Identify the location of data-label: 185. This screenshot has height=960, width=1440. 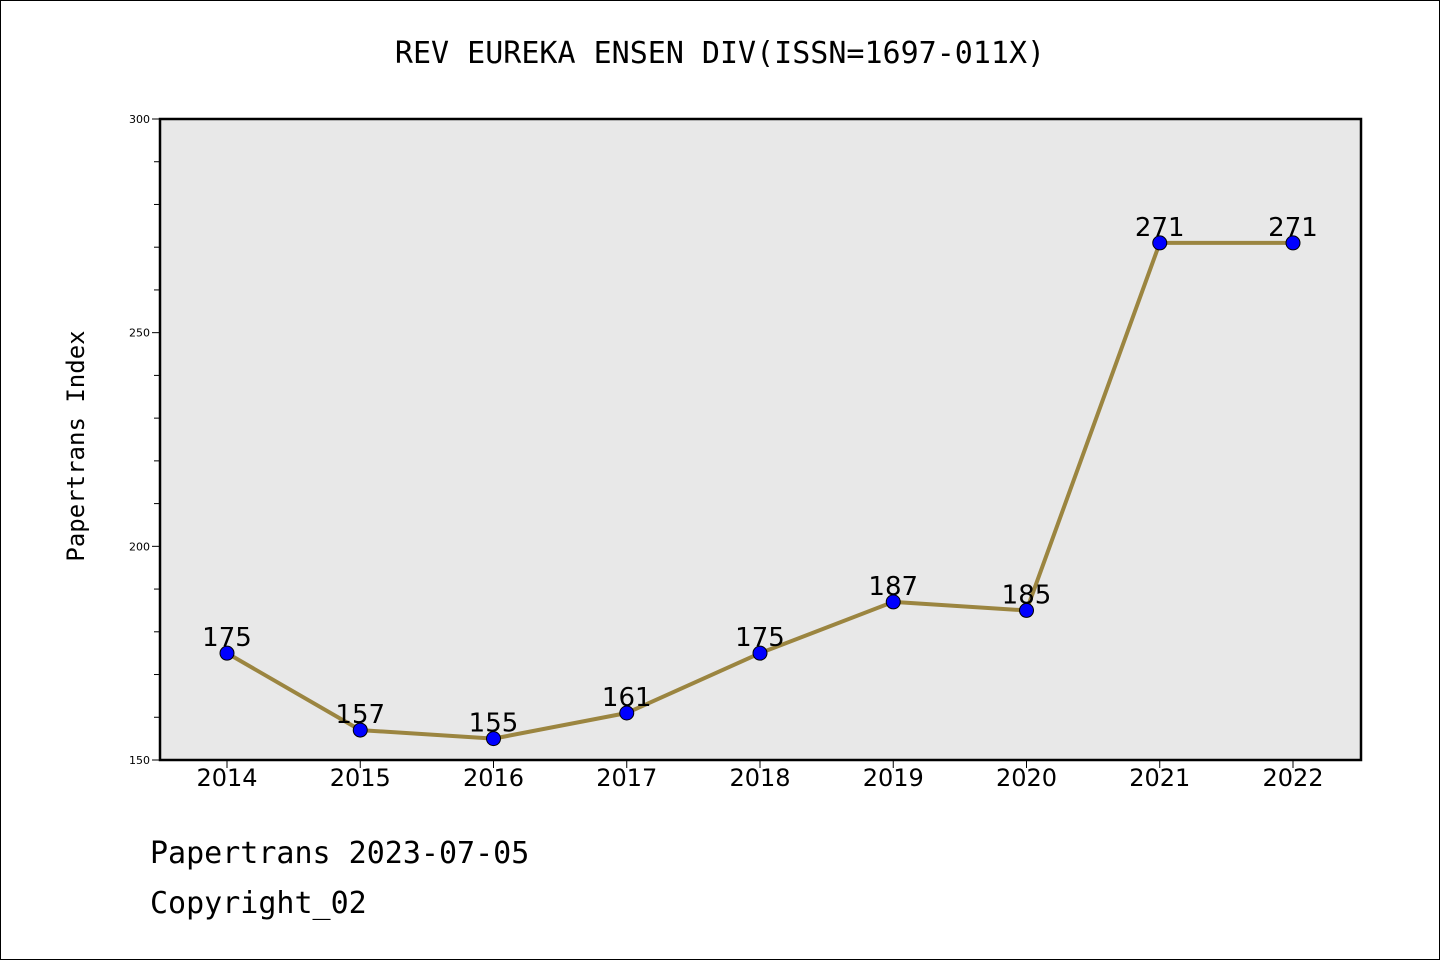
(1027, 595).